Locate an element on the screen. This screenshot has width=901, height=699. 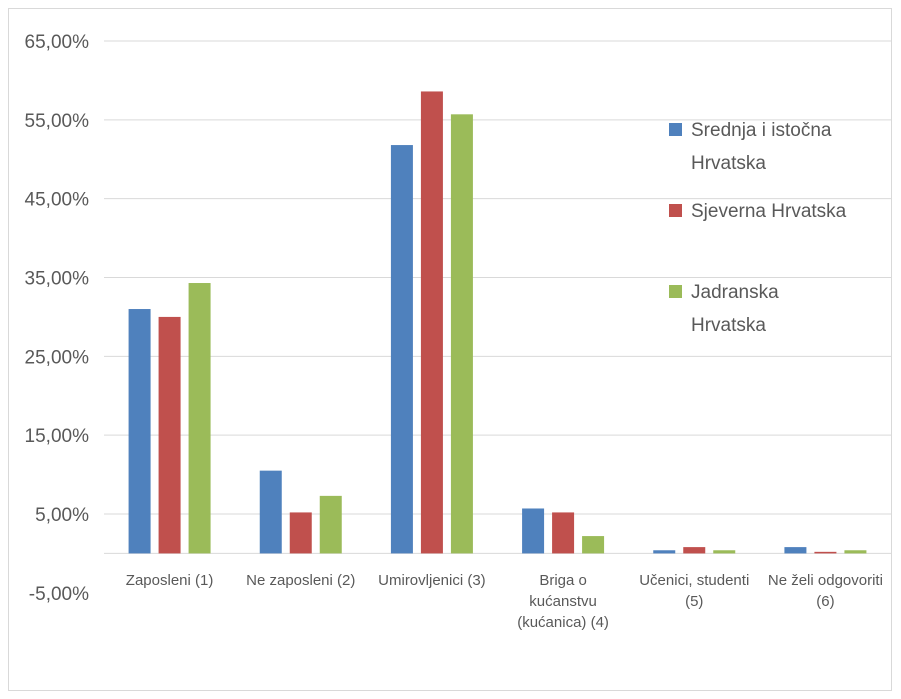
legend-label-line: Srednja i istočna is located at coordinates (761, 130).